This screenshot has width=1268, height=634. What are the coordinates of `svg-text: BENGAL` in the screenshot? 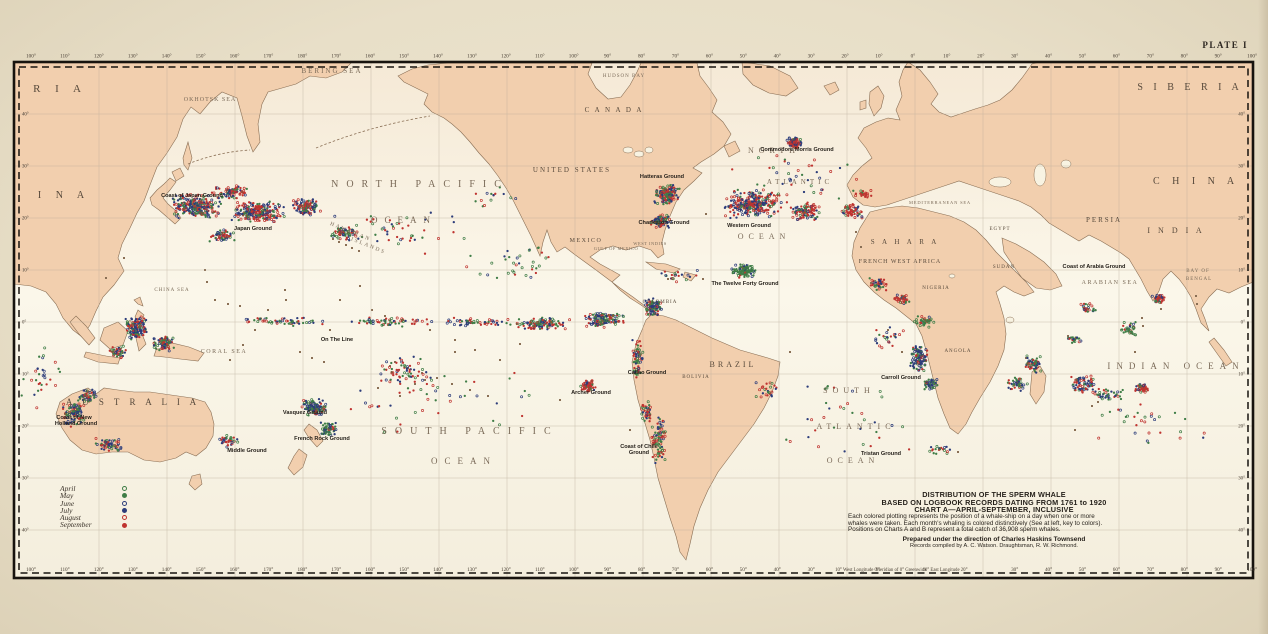 It's located at (1199, 279).